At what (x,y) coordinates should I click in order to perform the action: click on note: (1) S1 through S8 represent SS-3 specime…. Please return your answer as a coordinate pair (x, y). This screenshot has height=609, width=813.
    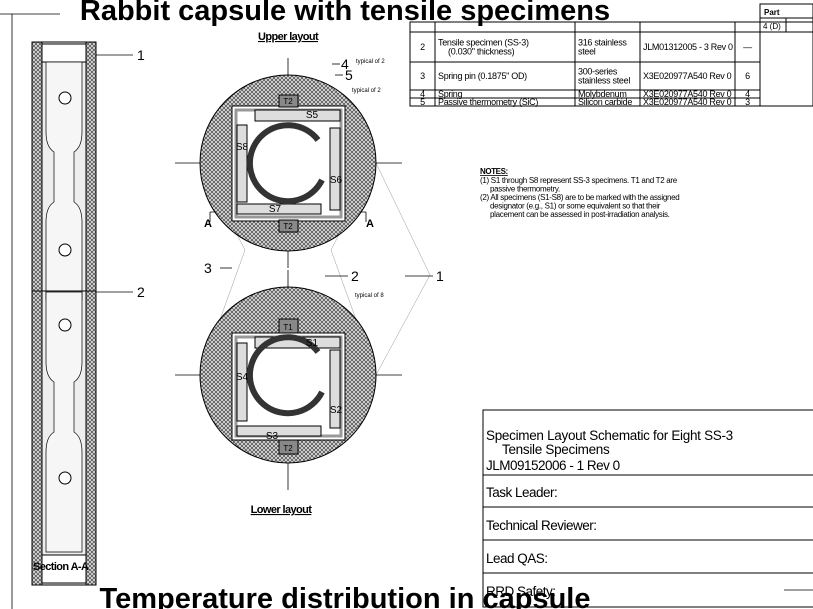
    Looking at the image, I should click on (579, 185).